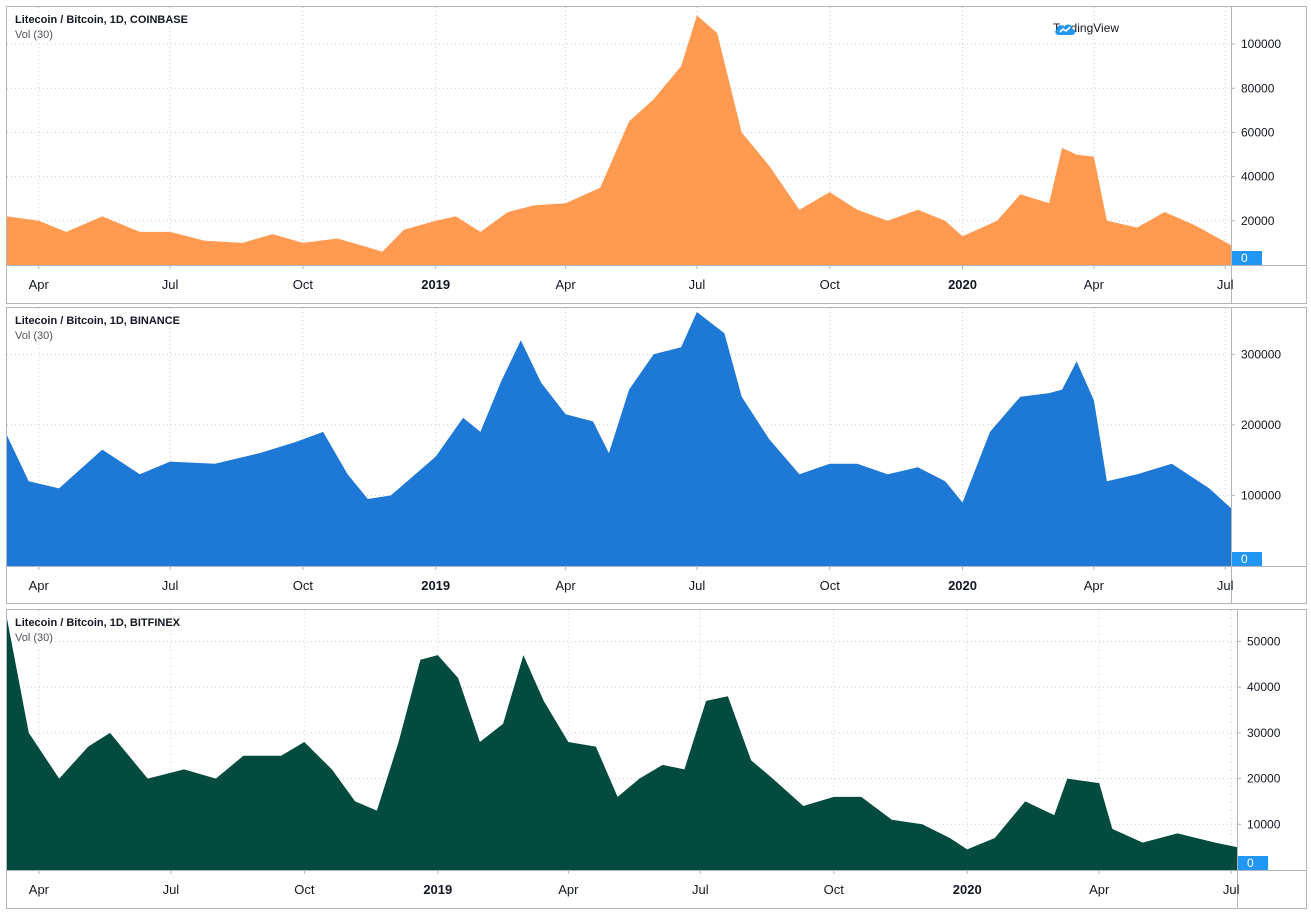  I want to click on chart-legend: Litecoin / Bitcoin, 1D, COINBASE Vol (30), so click(101, 28).